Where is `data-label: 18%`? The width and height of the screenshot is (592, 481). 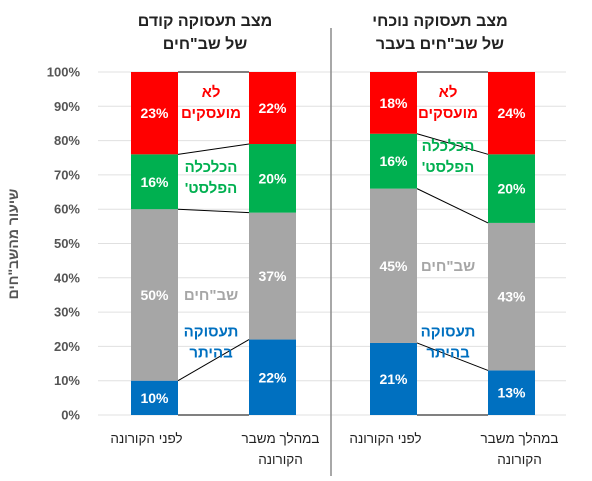
data-label: 18% is located at coordinates (393, 103).